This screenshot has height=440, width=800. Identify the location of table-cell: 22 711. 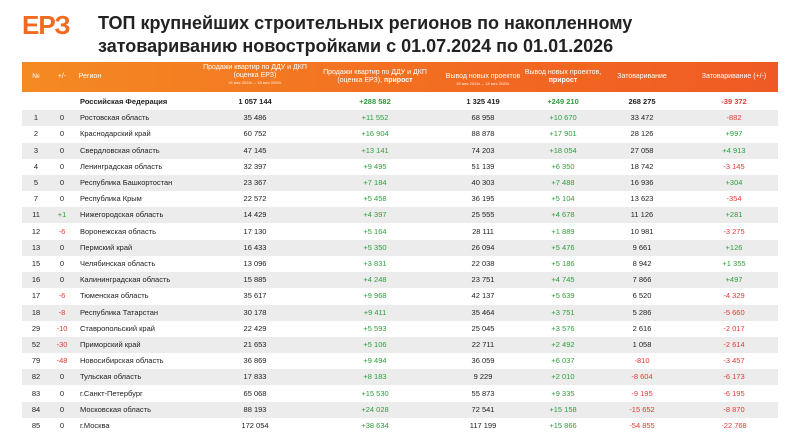
(483, 344).